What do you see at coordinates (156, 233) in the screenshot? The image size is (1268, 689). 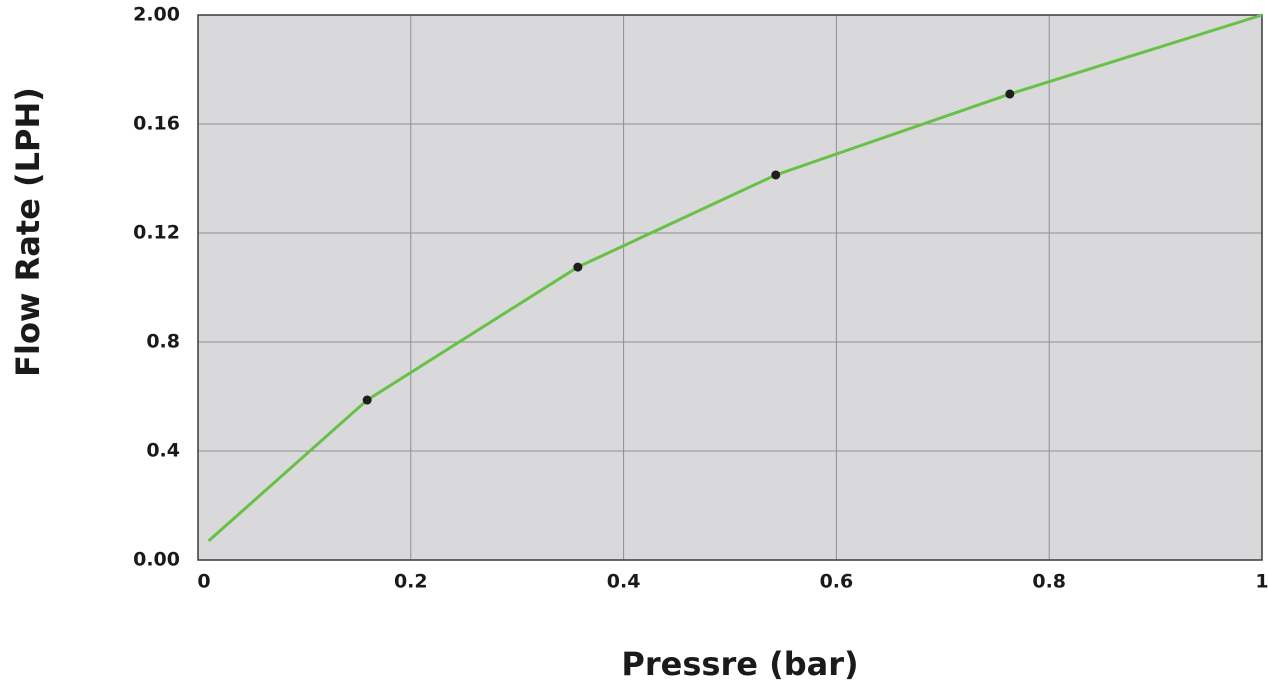 I see `y-tick-label: 0.12` at bounding box center [156, 233].